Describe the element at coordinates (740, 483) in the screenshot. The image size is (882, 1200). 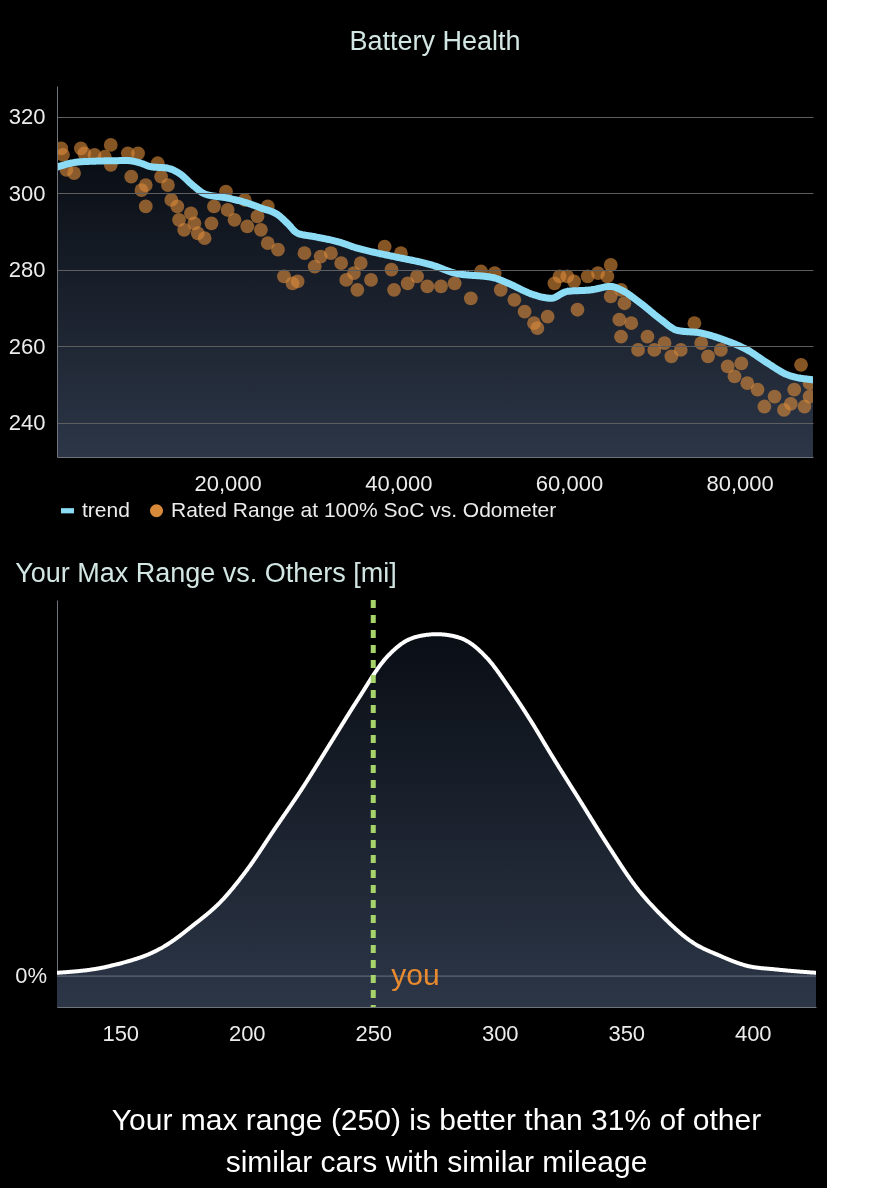
I see `x-tick-label: 80,000` at that location.